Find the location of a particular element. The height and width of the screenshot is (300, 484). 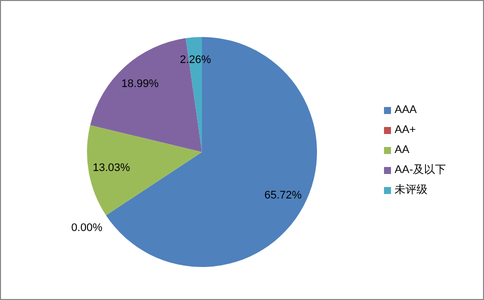

legend-label: AA+ is located at coordinates (405, 130).